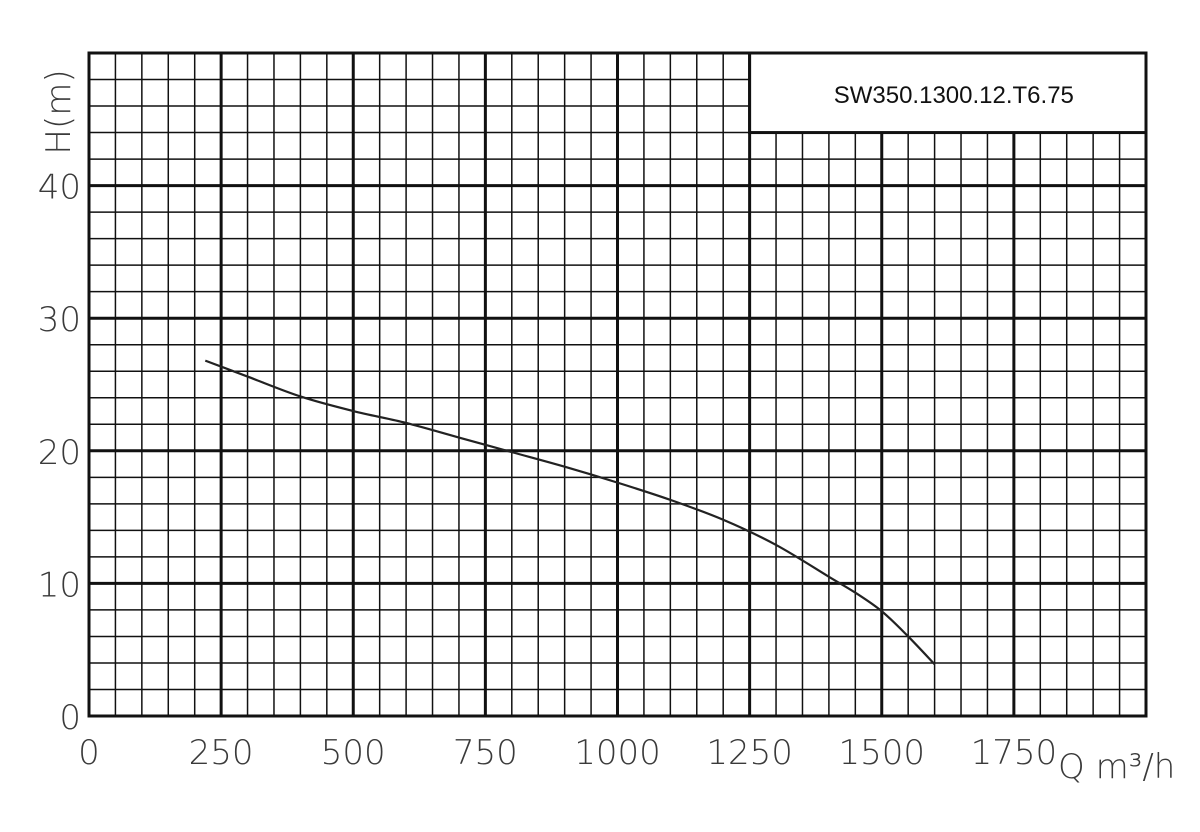 Image resolution: width=1200 pixels, height=832 pixels. Describe the element at coordinates (59, 111) in the screenshot. I see `y-axis-label: H(m)` at that location.